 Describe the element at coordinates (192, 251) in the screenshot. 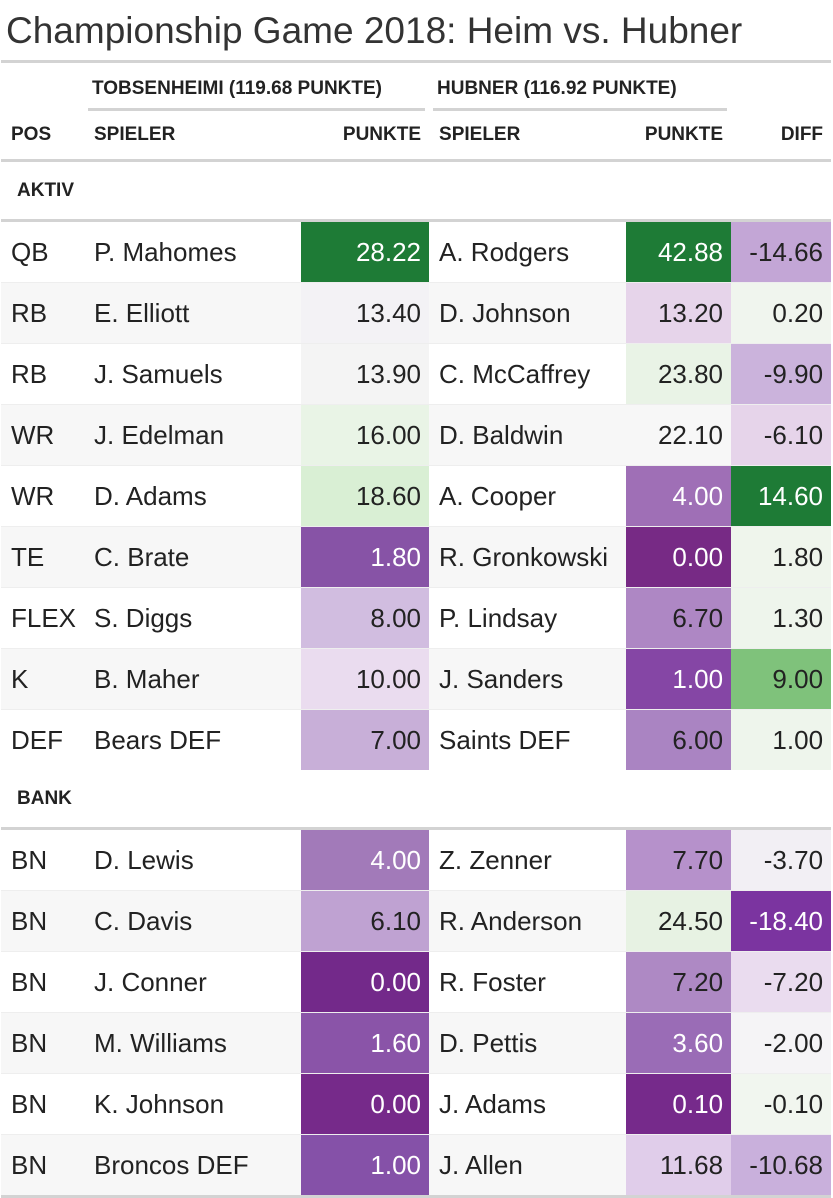

I see `cell: P. Mahomes` at that location.